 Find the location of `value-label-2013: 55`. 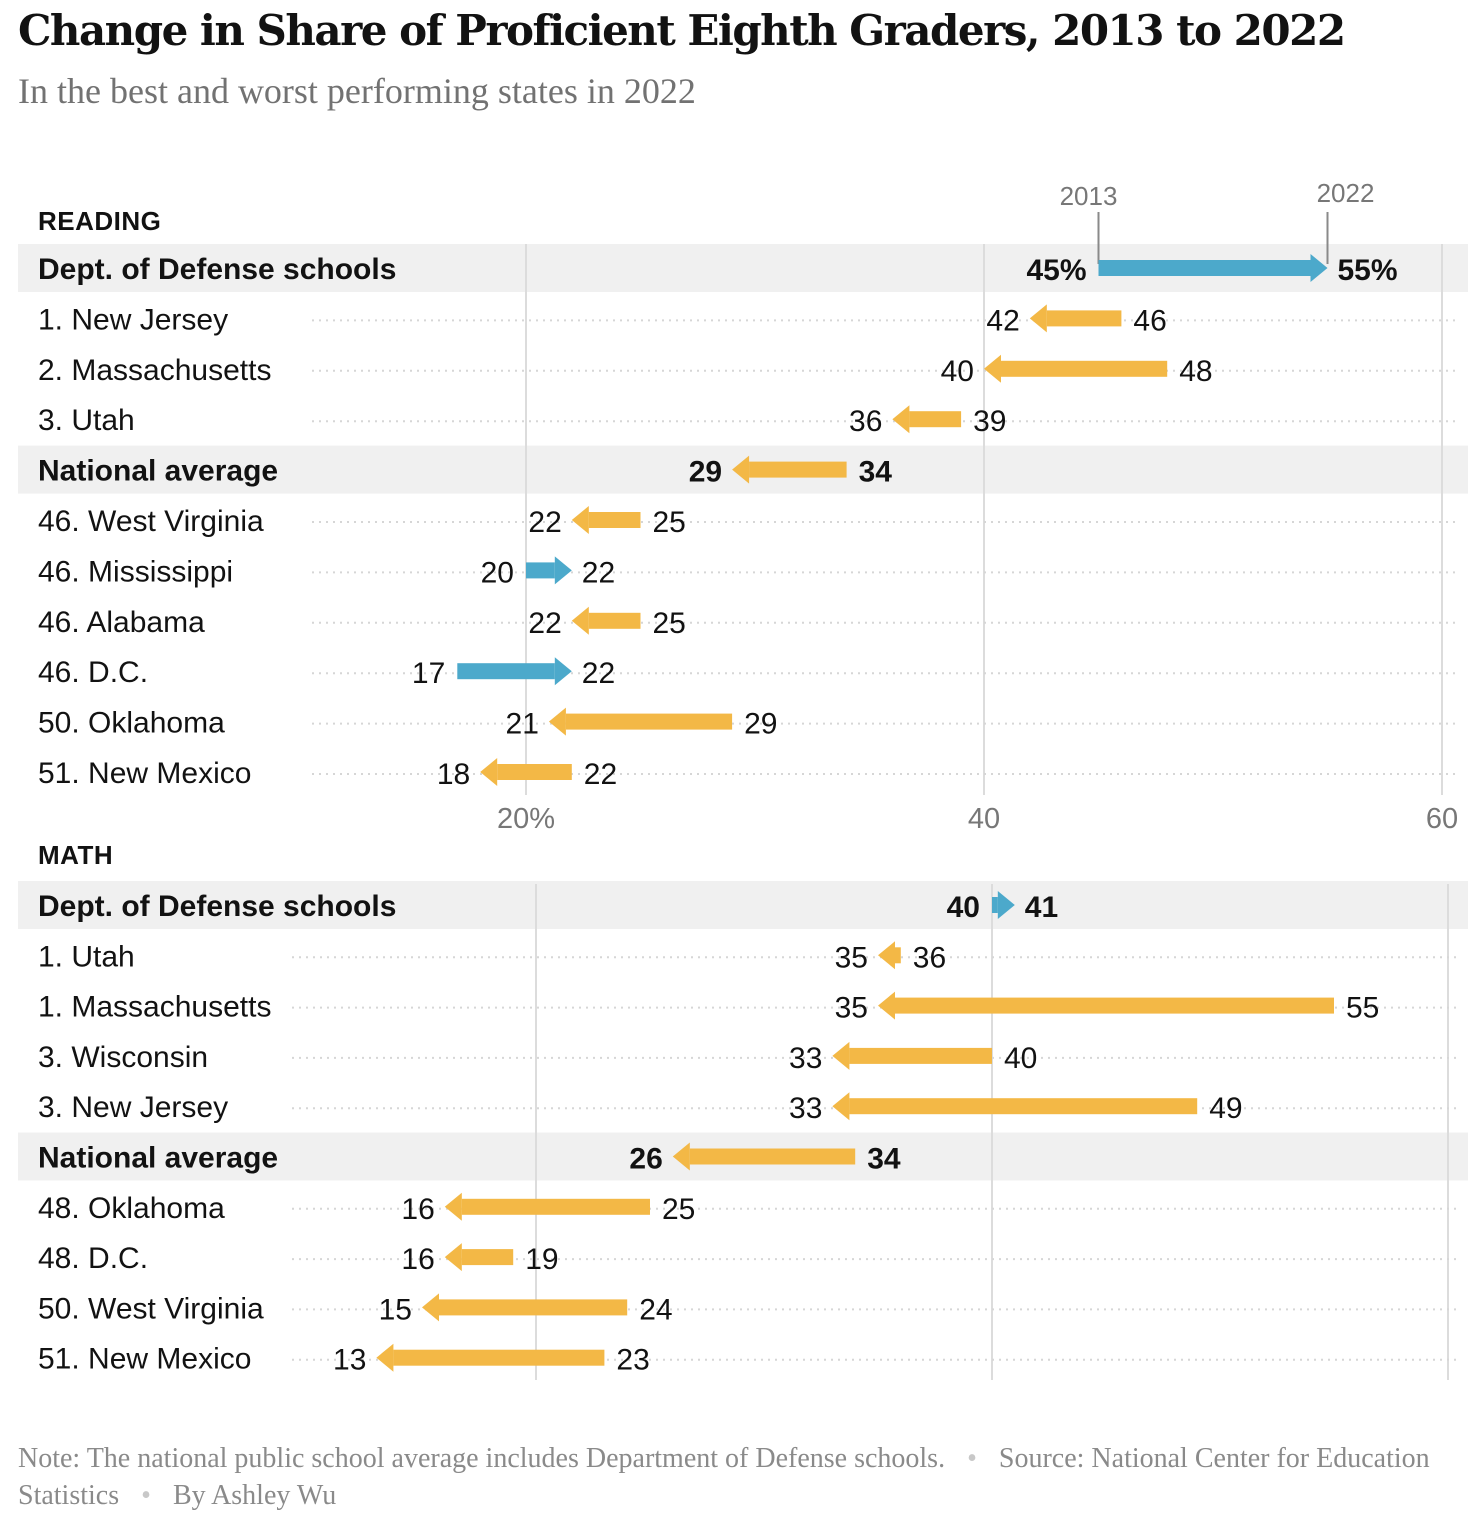

value-label-2013: 55 is located at coordinates (1362, 1008).